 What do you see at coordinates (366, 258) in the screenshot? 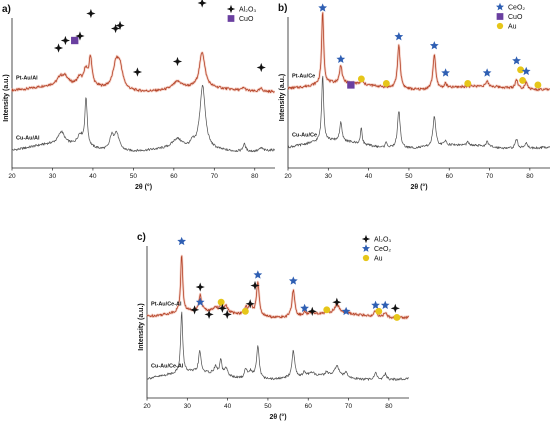
I see `legend-circle-icon` at bounding box center [366, 258].